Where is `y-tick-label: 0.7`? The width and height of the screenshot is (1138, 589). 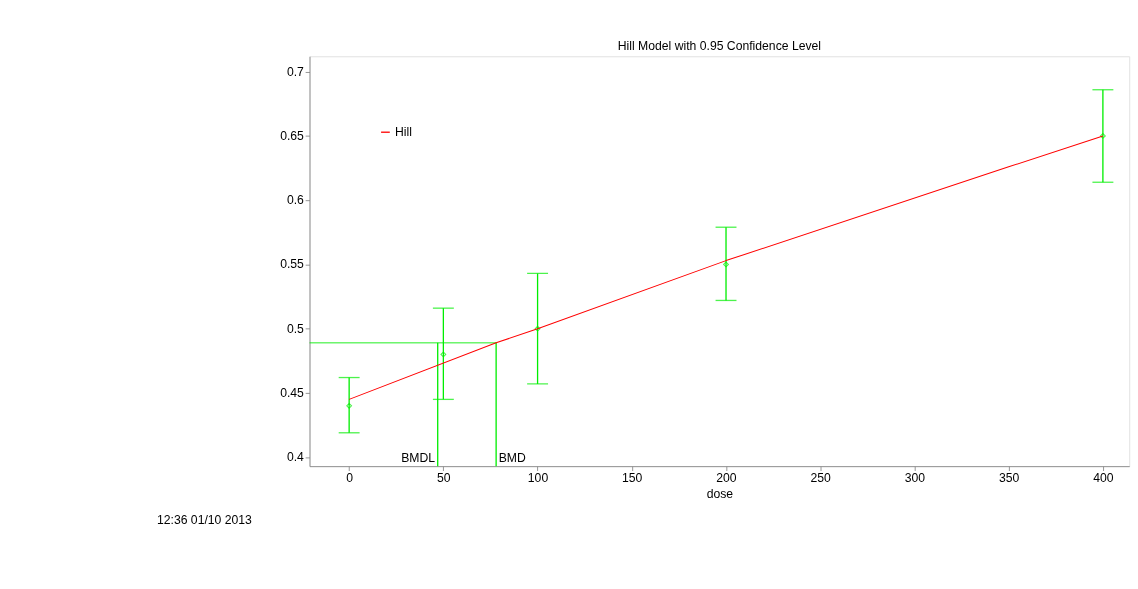 y-tick-label: 0.7 is located at coordinates (295, 71).